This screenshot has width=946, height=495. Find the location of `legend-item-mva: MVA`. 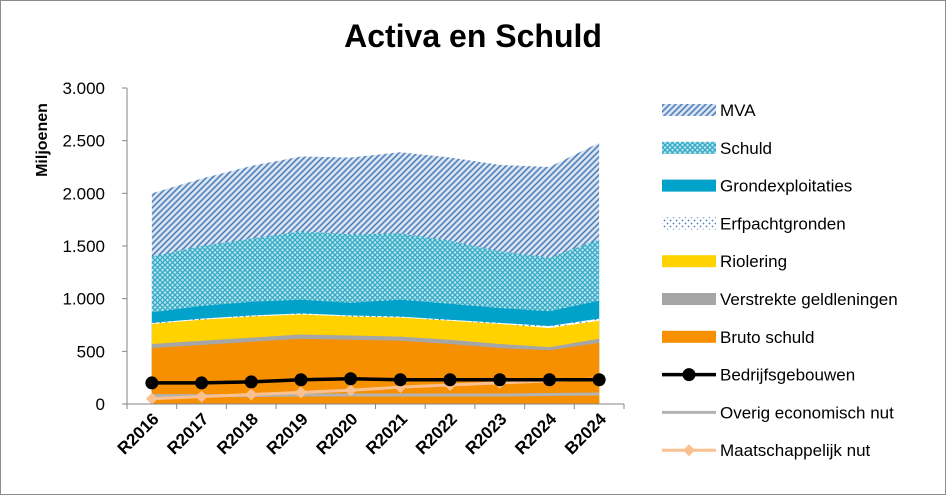

legend-item-mva: MVA is located at coordinates (709, 110).